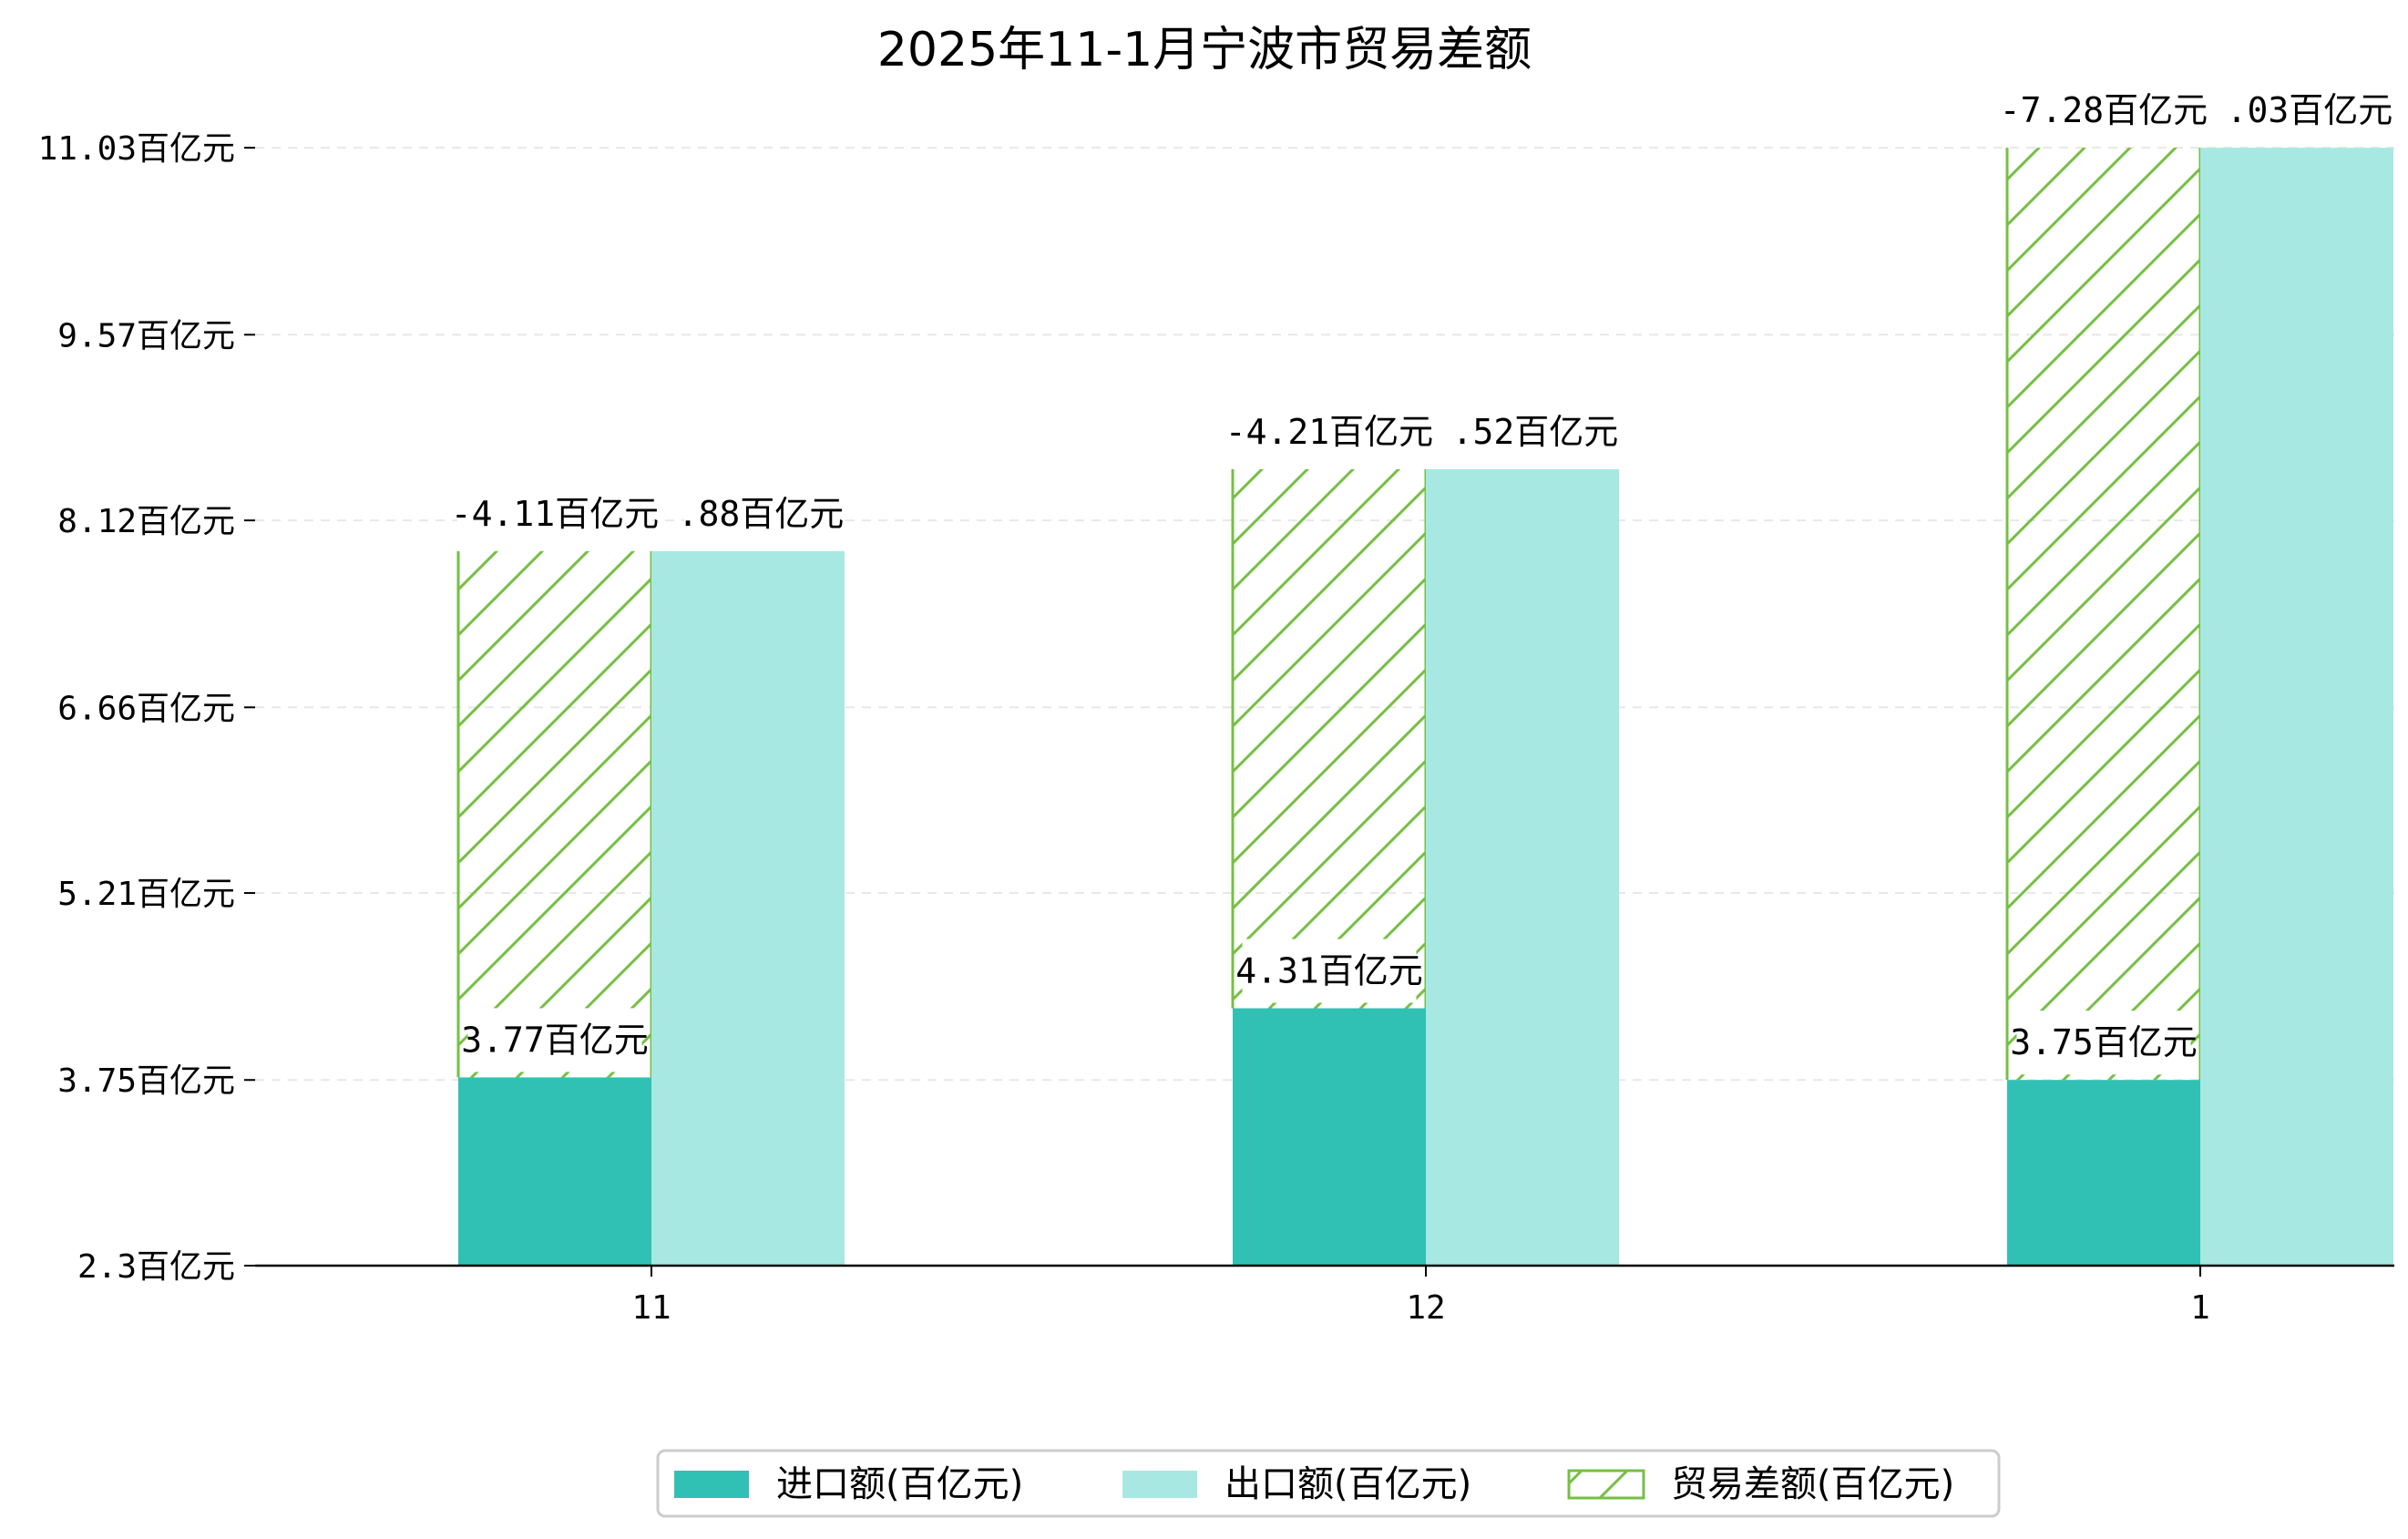 The height and width of the screenshot is (1539, 2408). What do you see at coordinates (146, 894) in the screenshot?
I see `y-tick-label: 5.21百亿元` at bounding box center [146, 894].